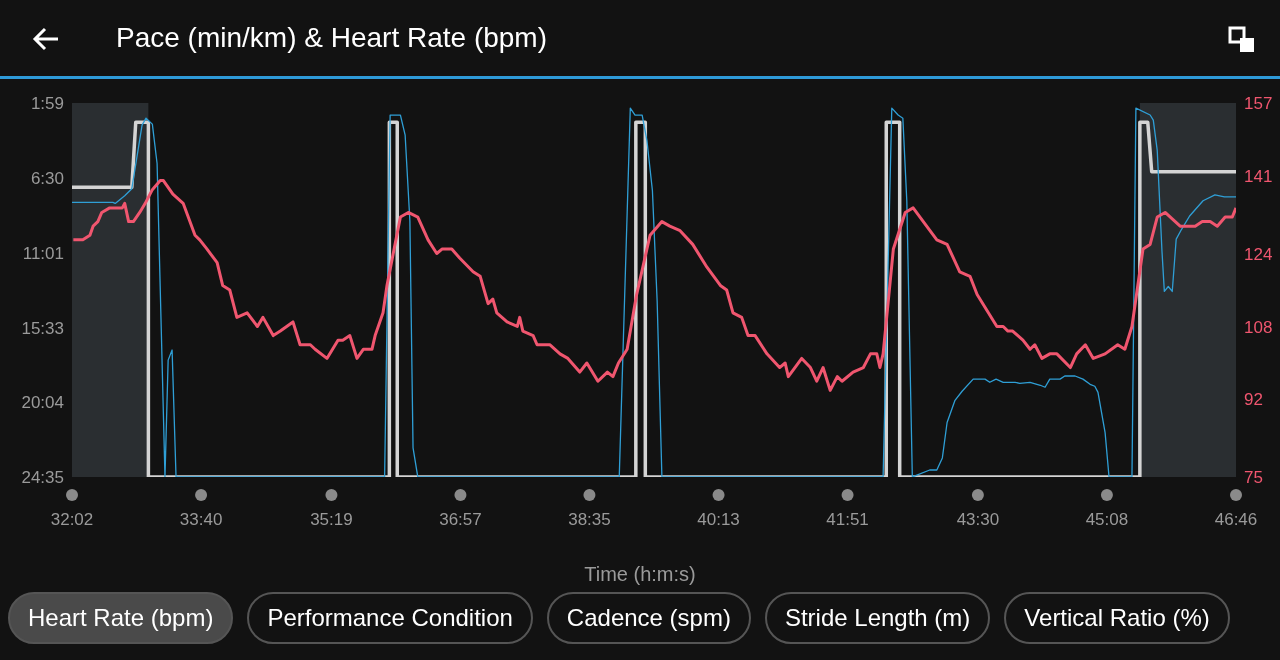 This screenshot has width=1280, height=660. Describe the element at coordinates (1107, 519) in the screenshot. I see `x-tick-label: 45:08` at that location.